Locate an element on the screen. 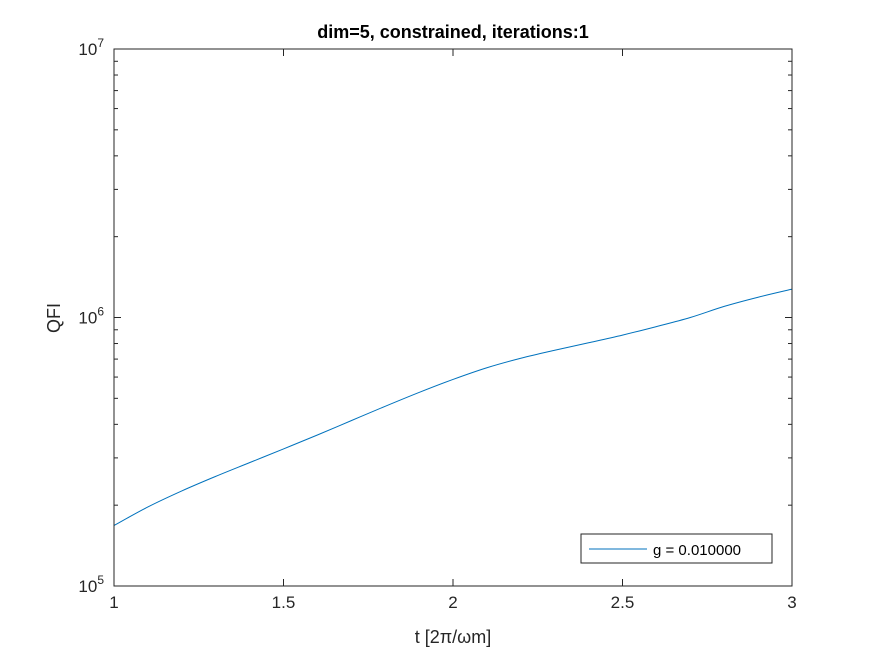 The height and width of the screenshot is (656, 875). x-tick-label: 2 is located at coordinates (452, 602).